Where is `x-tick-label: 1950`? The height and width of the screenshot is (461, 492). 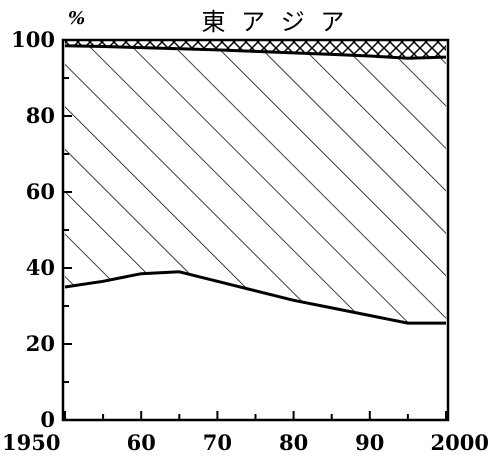 x-tick-label: 1950 is located at coordinates (31, 442).